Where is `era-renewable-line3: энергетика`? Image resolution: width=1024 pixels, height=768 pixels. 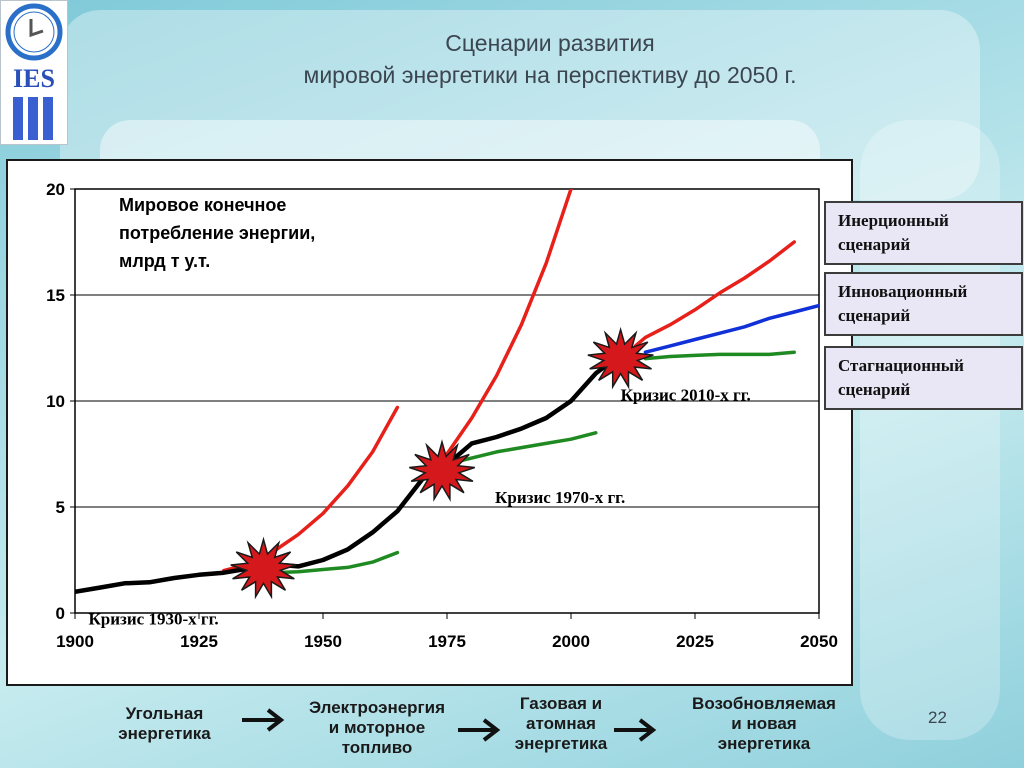 era-renewable-line3: энергетика is located at coordinates (764, 743).